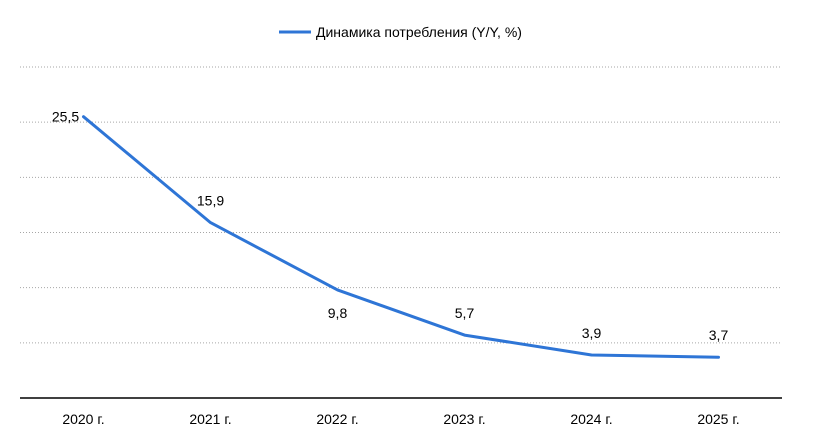 The width and height of the screenshot is (822, 434). Describe the element at coordinates (465, 313) in the screenshot. I see `data-label: 5,7` at that location.